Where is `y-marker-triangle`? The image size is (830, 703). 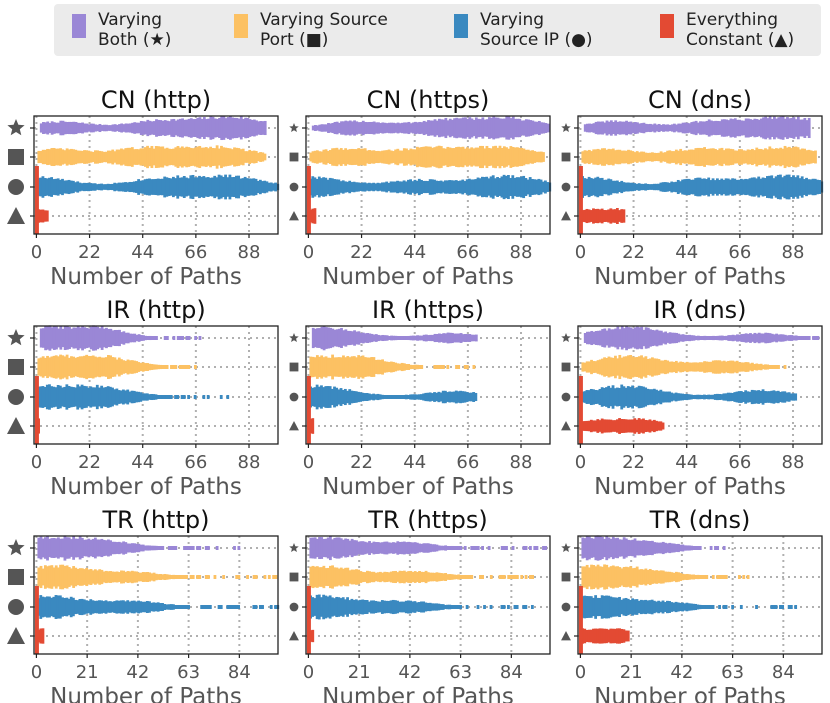
y-marker-triangle is located at coordinates (566, 426).